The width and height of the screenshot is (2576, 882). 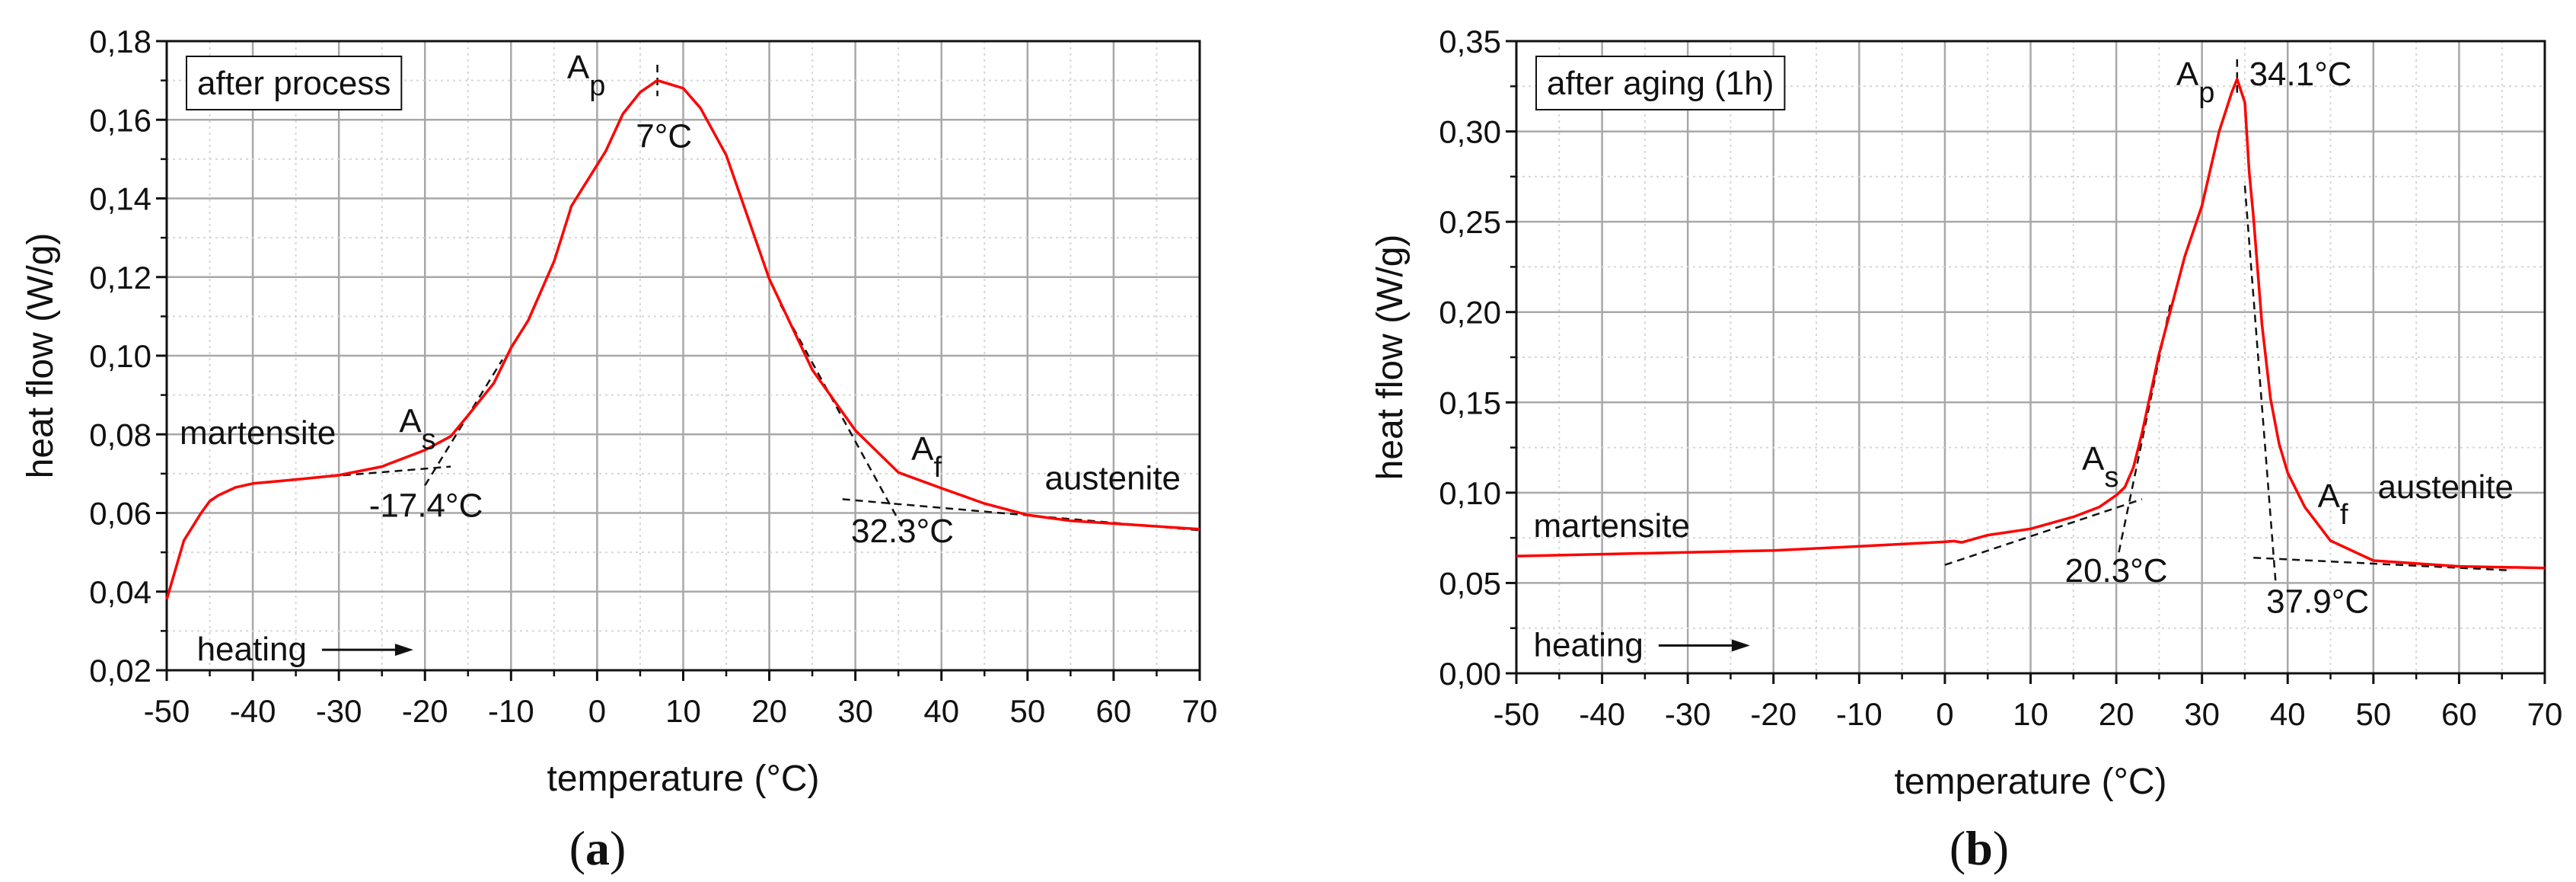 I want to click on annotation-text: -17.4°C, so click(x=426, y=506).